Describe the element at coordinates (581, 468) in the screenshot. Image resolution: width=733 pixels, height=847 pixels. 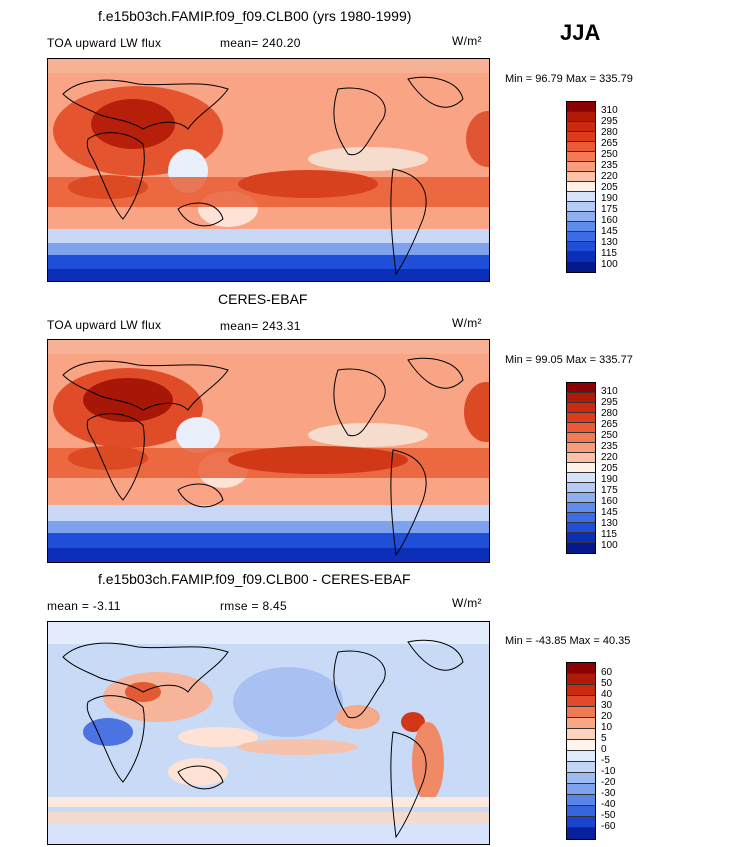
I see `panel2-colorbar` at that location.